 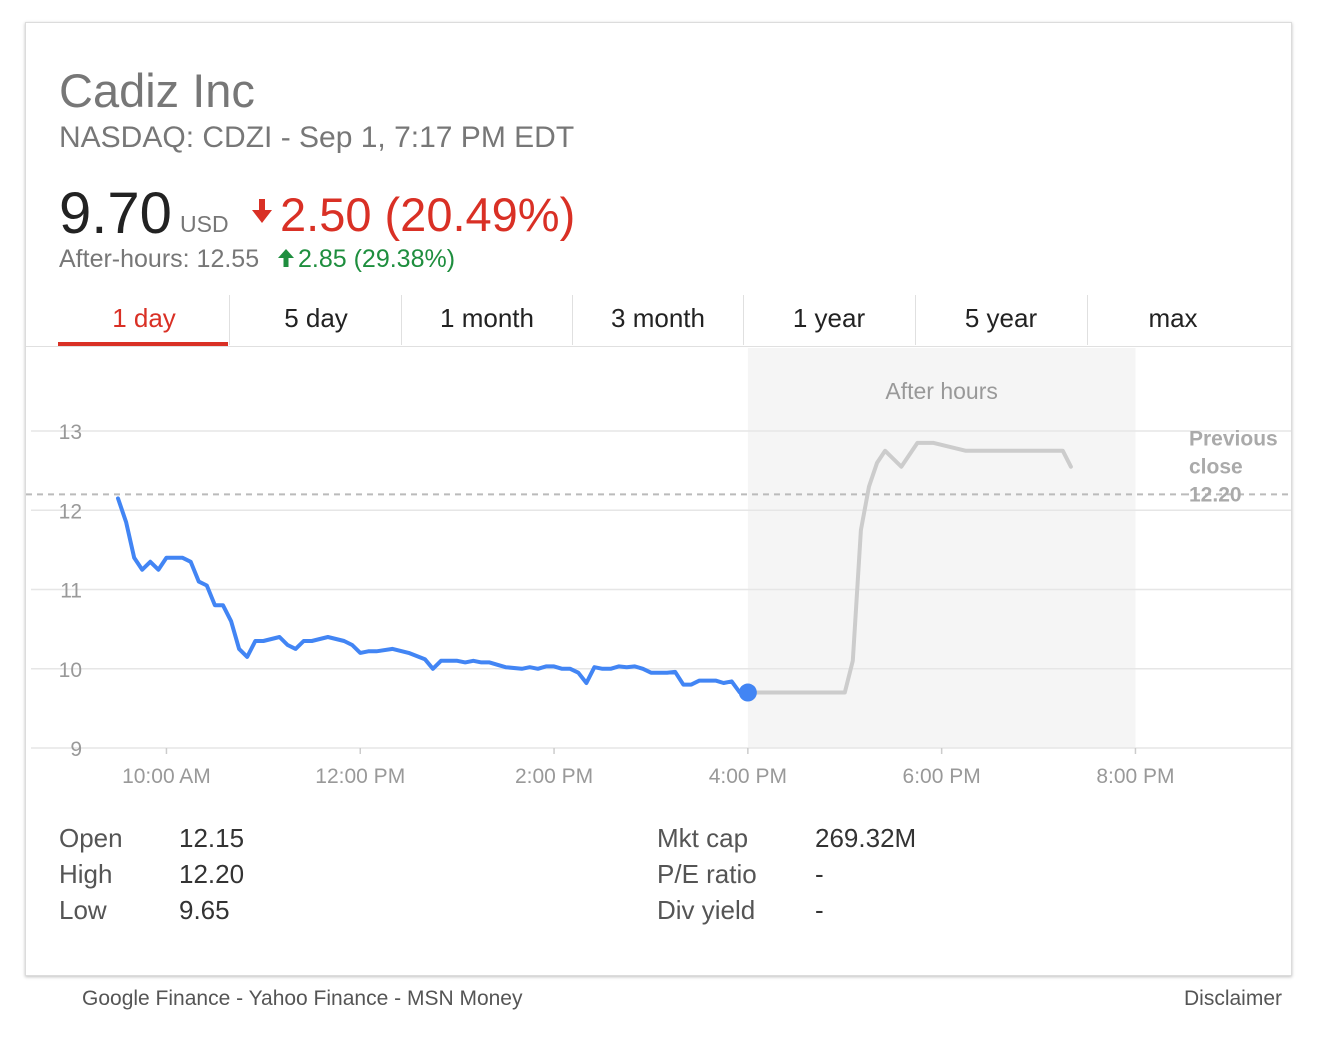 What do you see at coordinates (157, 90) in the screenshot?
I see `company-name: Cadiz Inc` at bounding box center [157, 90].